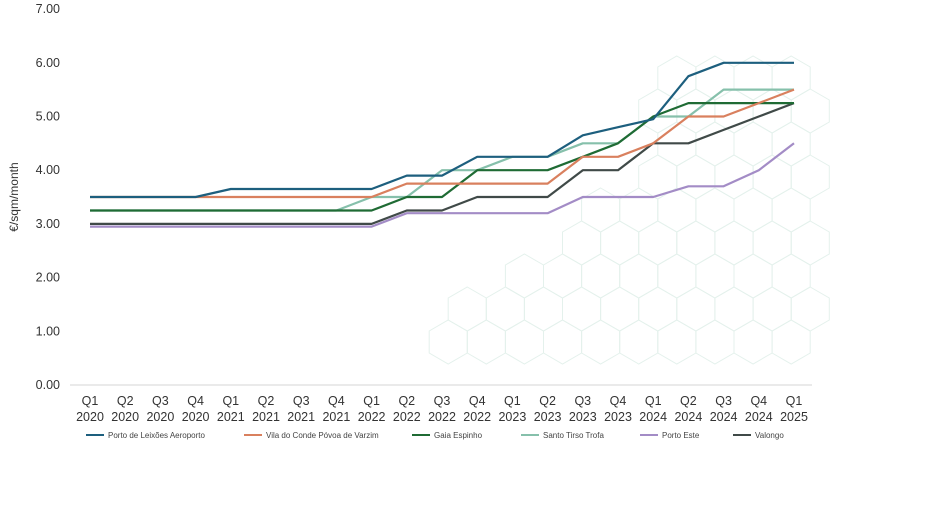  Describe the element at coordinates (573, 435) in the screenshot. I see `legend-label: Santo Tirso Trofa` at that location.